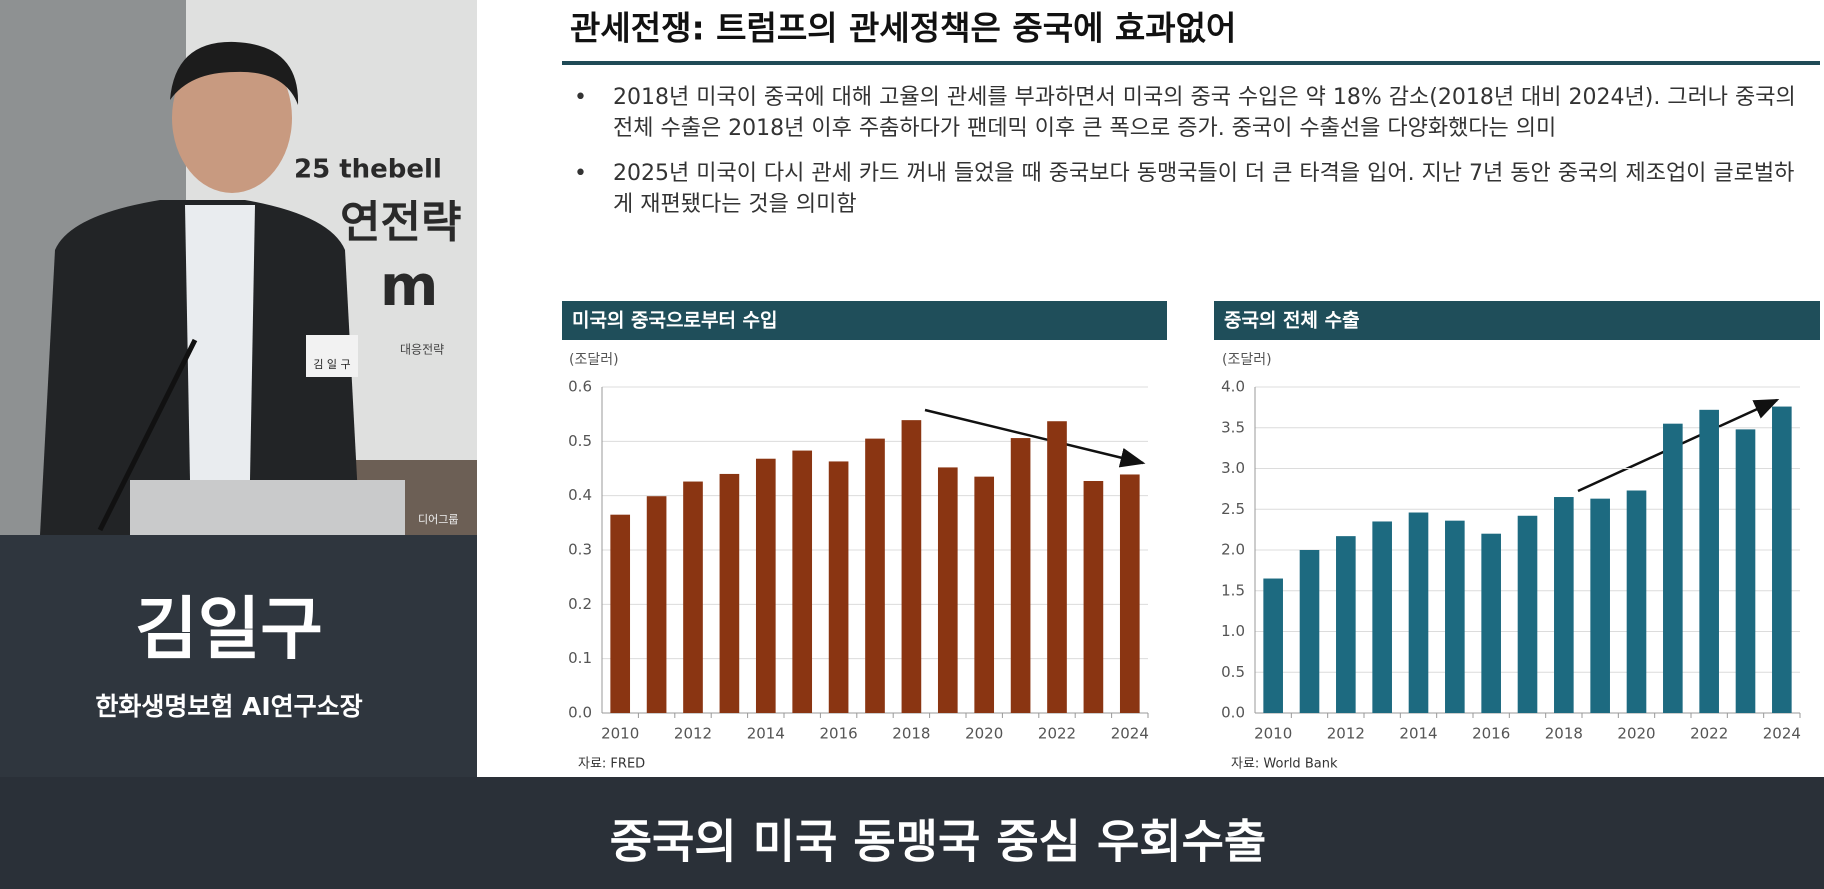 This screenshot has width=1824, height=889. What do you see at coordinates (903, 28) in the screenshot?
I see `slide-title: 관세전쟁: 트럼프의 관세정책은 중국에 효과없어` at bounding box center [903, 28].